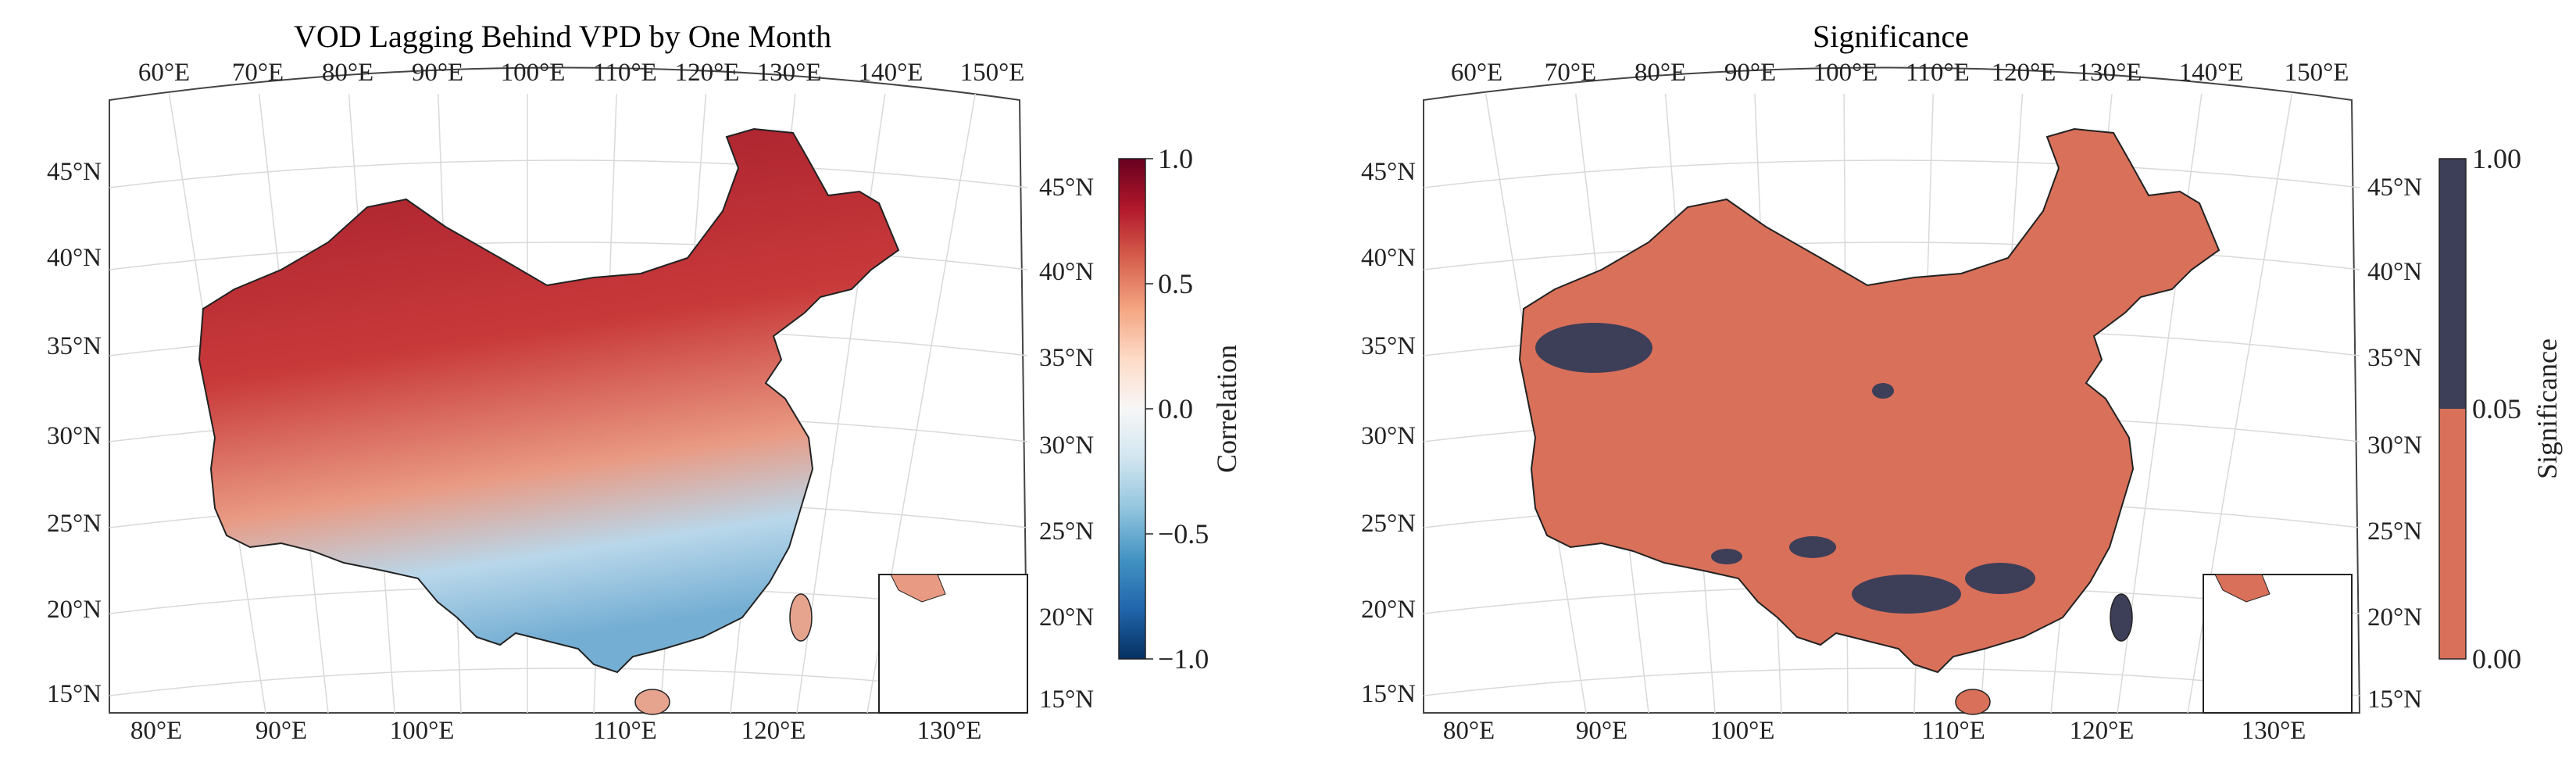  I want to click on colorbar-tick-label: 0.05, so click(2497, 408).